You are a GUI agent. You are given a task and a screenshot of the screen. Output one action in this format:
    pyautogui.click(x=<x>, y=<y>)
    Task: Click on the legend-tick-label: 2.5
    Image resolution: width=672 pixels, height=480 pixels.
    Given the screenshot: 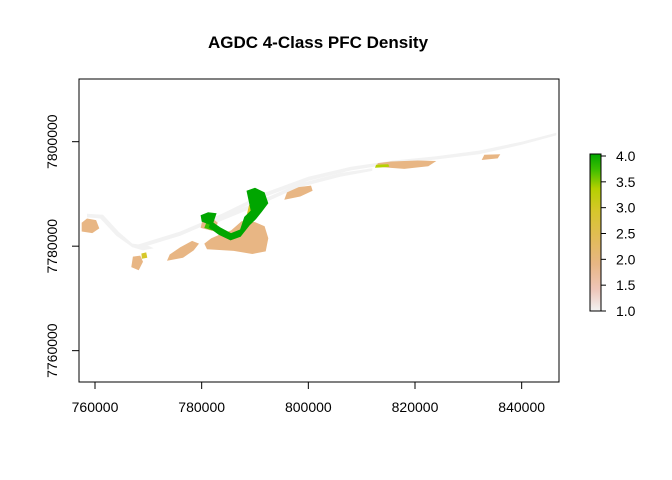 What is the action you would take?
    pyautogui.click(x=626, y=234)
    